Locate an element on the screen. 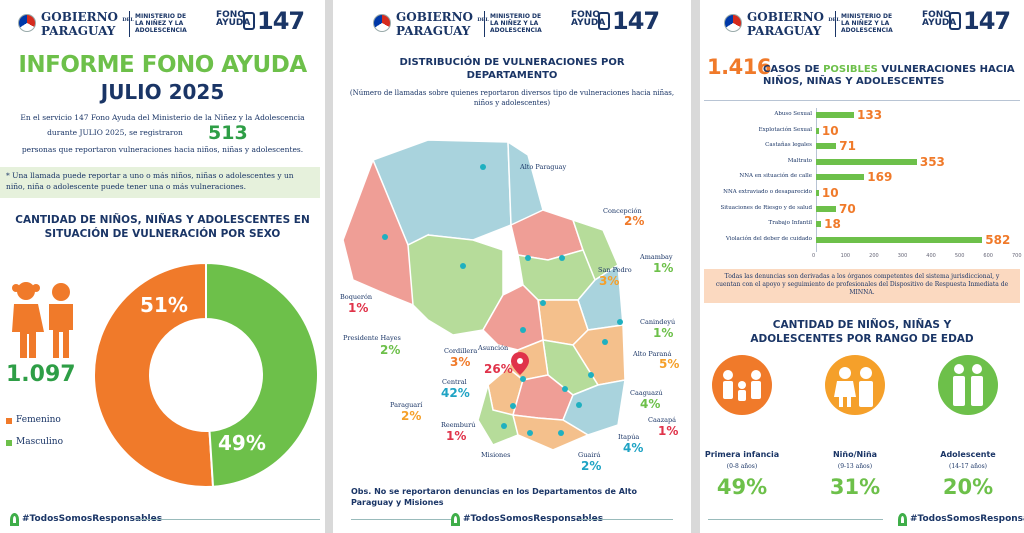 The width and height of the screenshot is (1024, 533). bar-label: Situaciones de Riesgo y de salud is located at coordinates (766, 207).